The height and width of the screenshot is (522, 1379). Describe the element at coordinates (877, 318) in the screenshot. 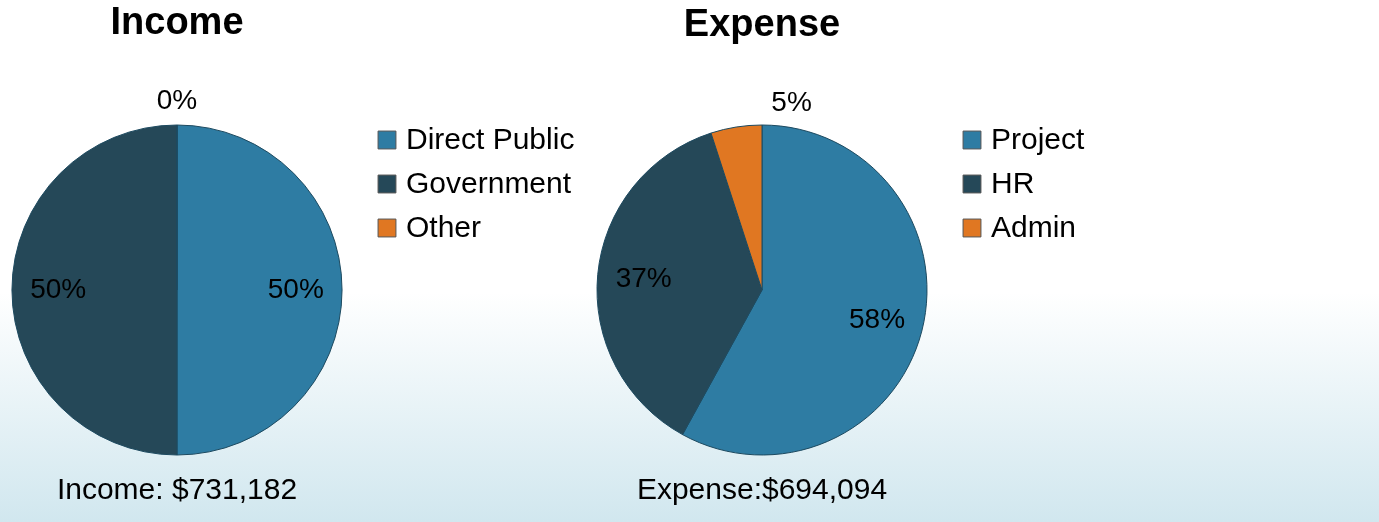

I see `data-label: 58%` at that location.